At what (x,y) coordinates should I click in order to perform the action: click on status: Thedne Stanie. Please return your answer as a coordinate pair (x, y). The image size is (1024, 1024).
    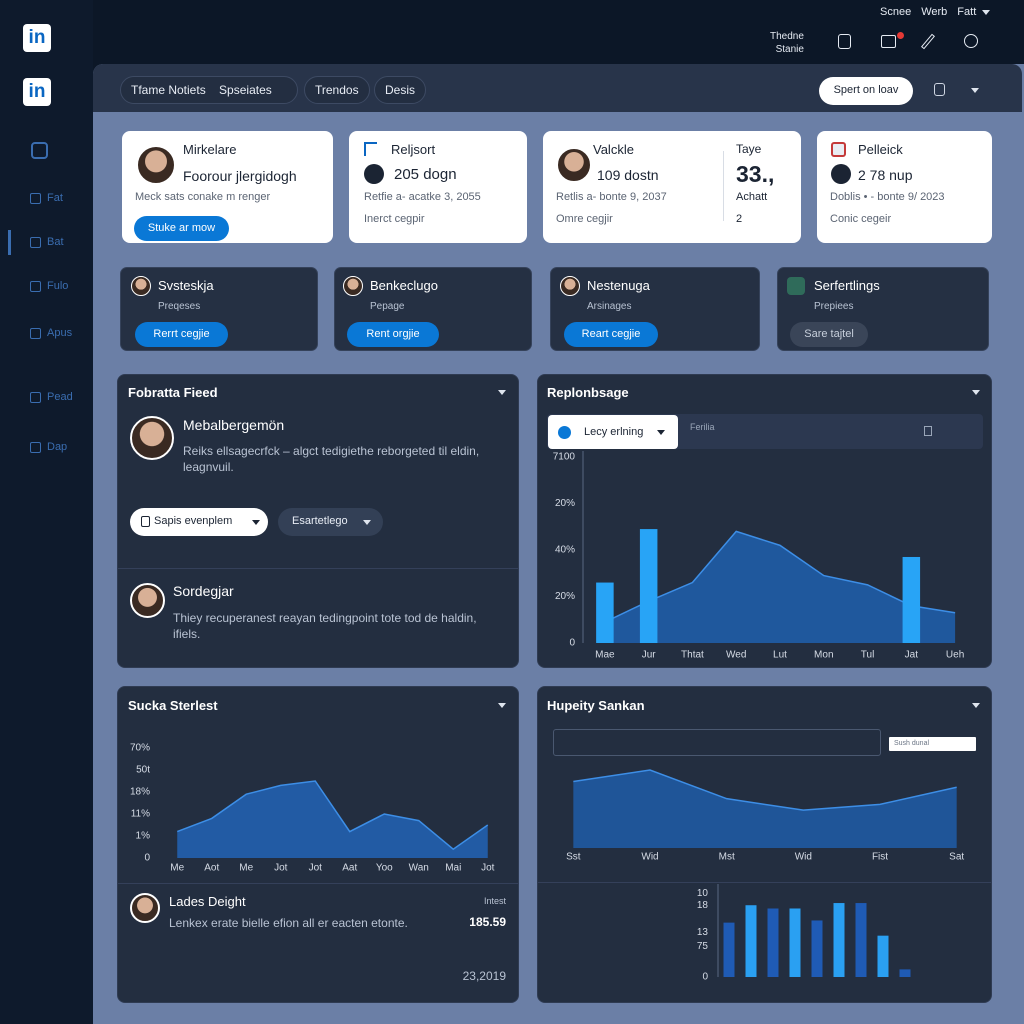
    Looking at the image, I should click on (787, 43).